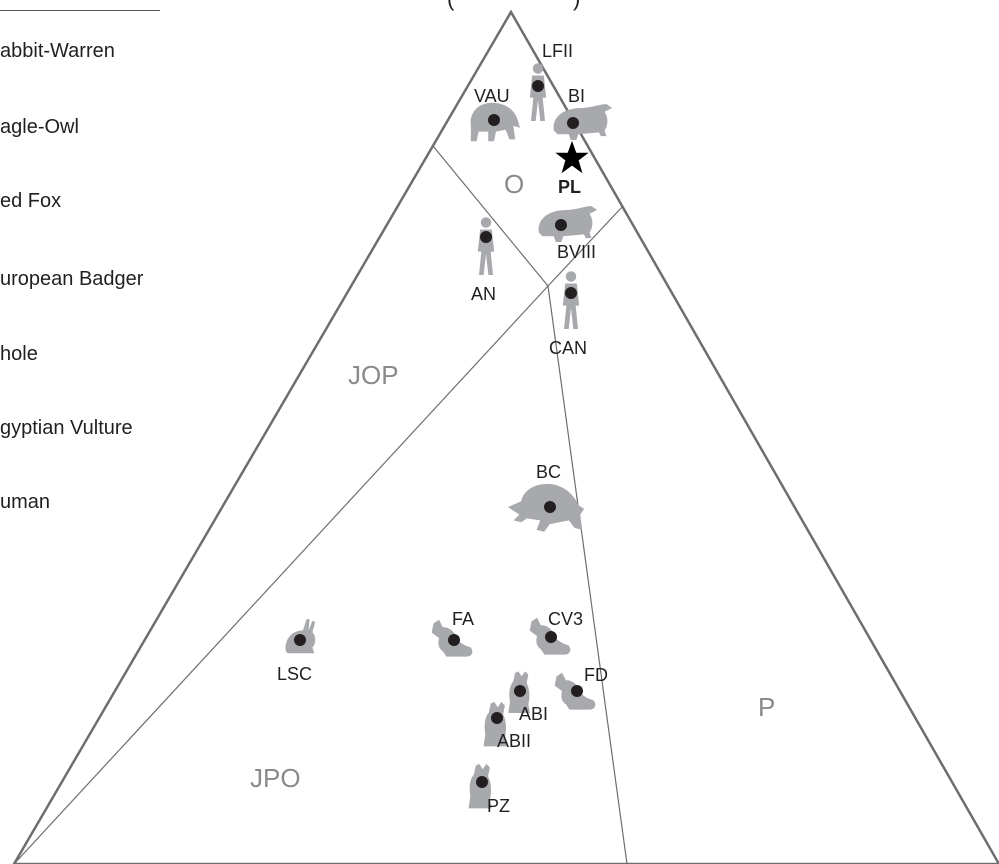  I want to click on site-label: ABI, so click(533, 714).